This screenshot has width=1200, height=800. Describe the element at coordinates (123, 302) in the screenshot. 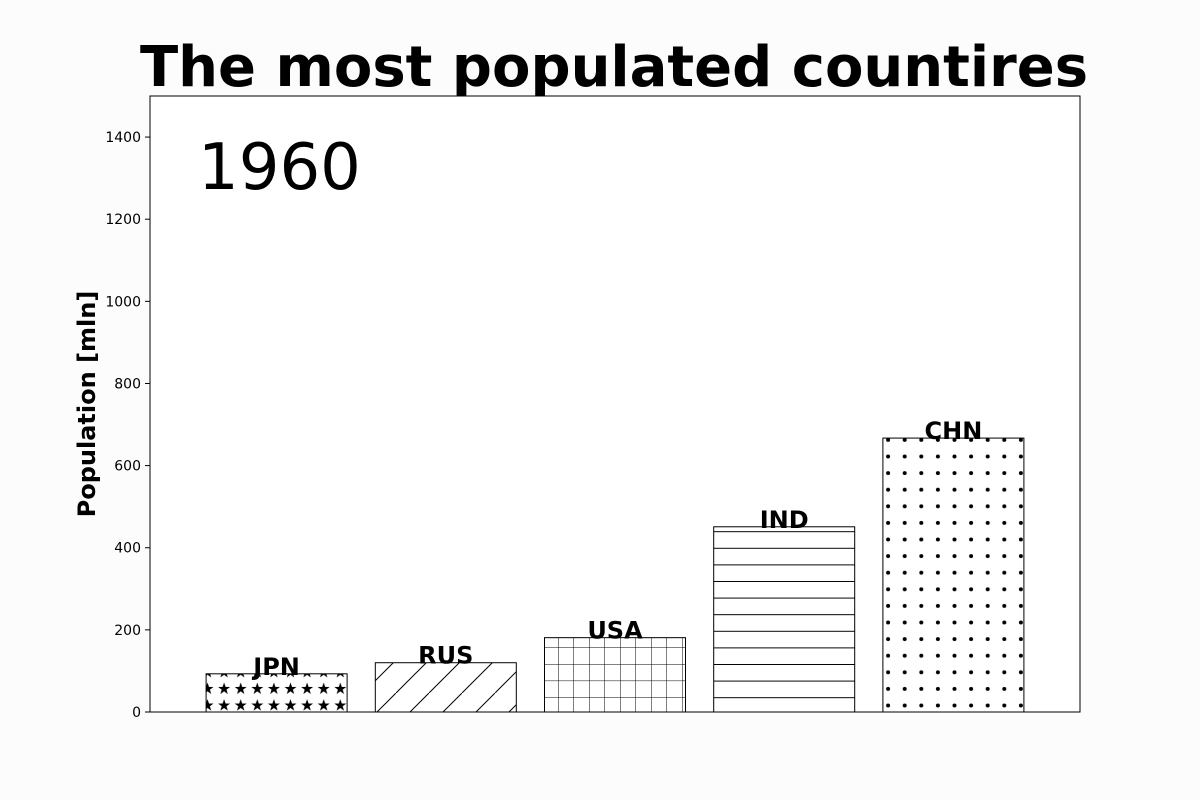

I see `y-tick-label: 1000` at that location.